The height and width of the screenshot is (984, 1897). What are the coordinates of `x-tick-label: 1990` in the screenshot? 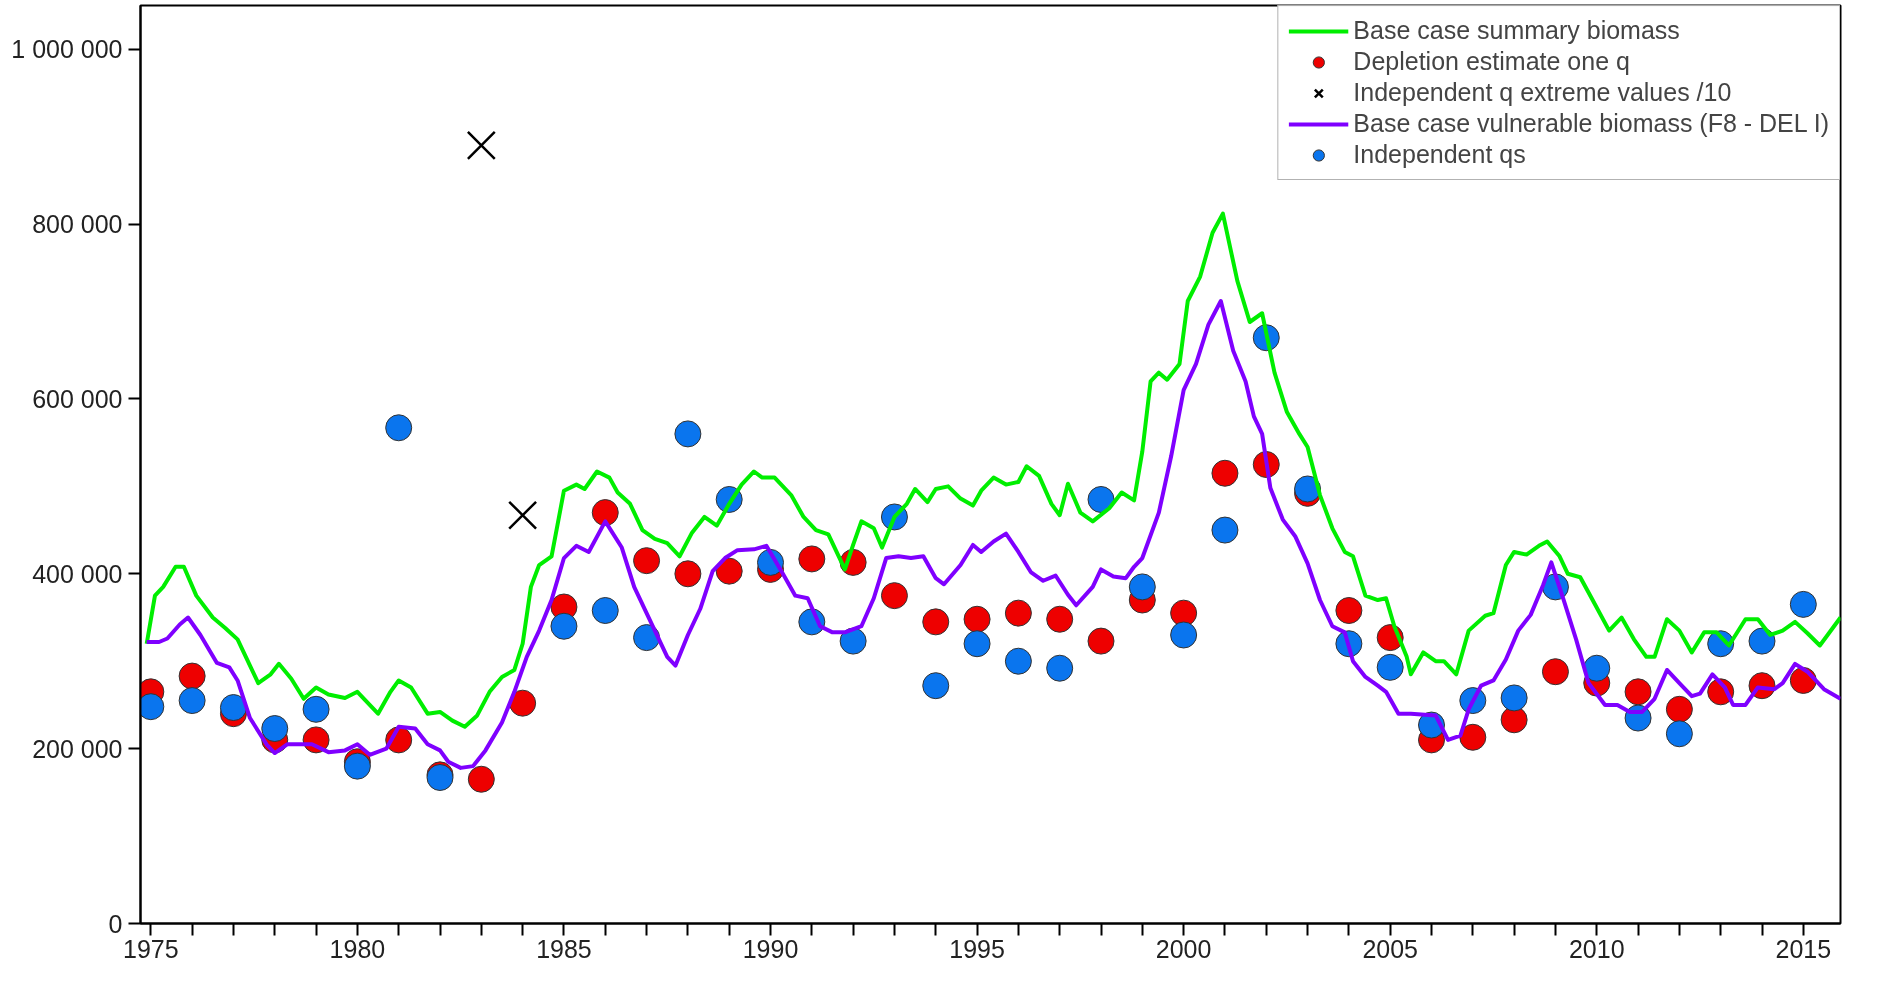 It's located at (770, 948).